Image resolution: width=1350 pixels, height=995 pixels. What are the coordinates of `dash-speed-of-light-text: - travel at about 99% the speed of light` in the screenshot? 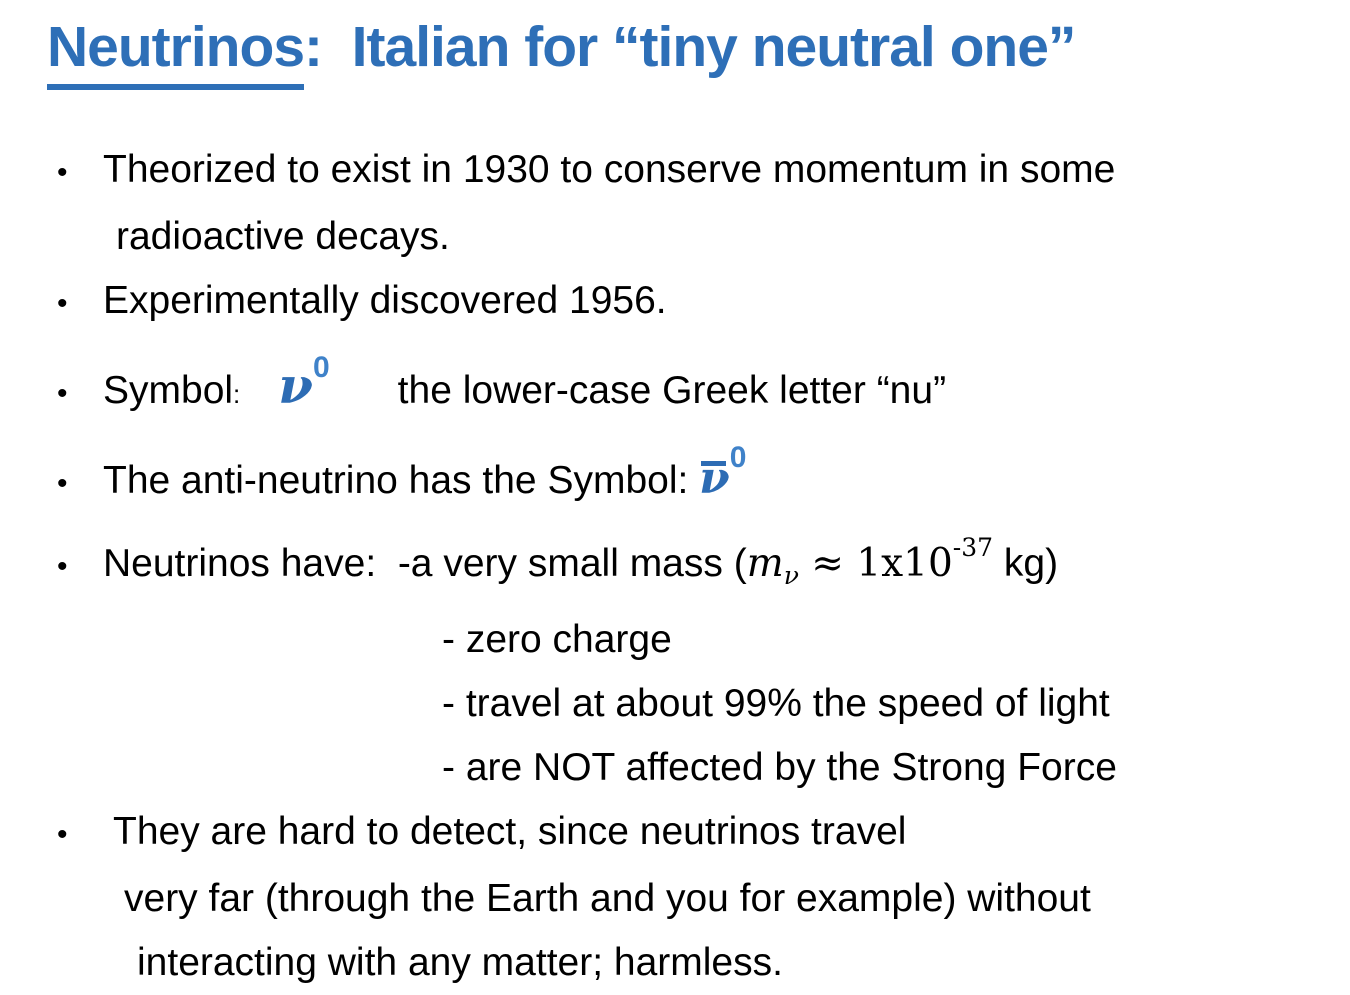 It's located at (776, 703).